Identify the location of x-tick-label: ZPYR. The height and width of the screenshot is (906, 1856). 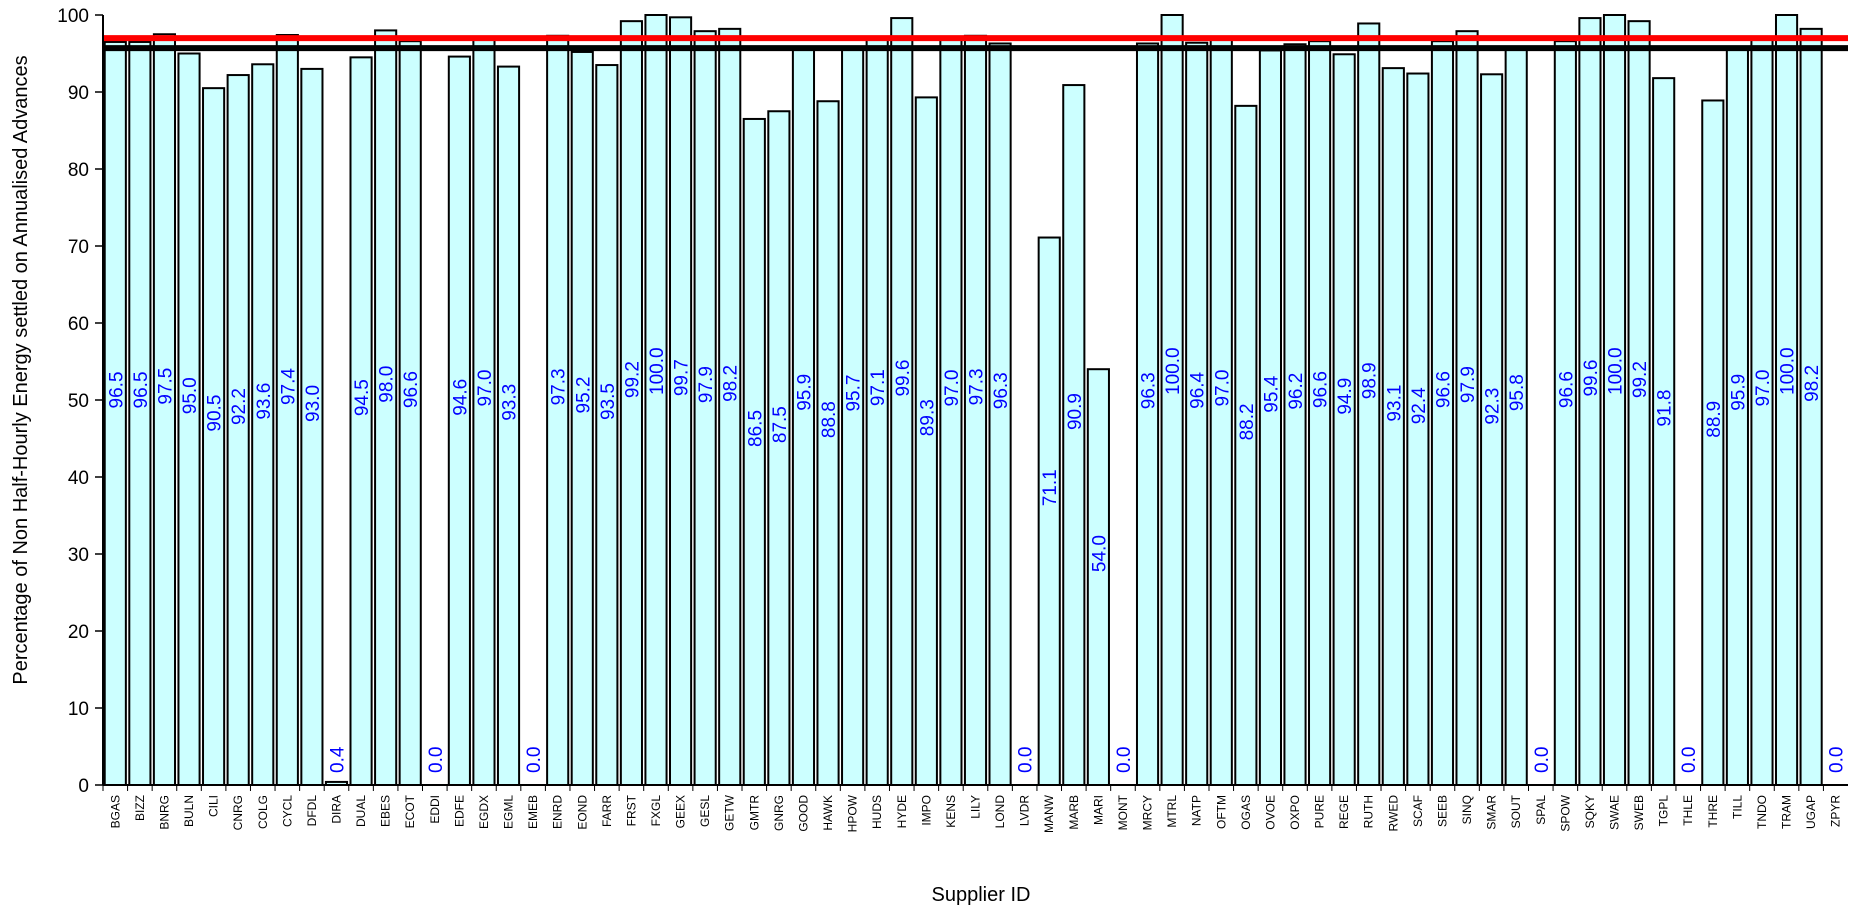
(1836, 811).